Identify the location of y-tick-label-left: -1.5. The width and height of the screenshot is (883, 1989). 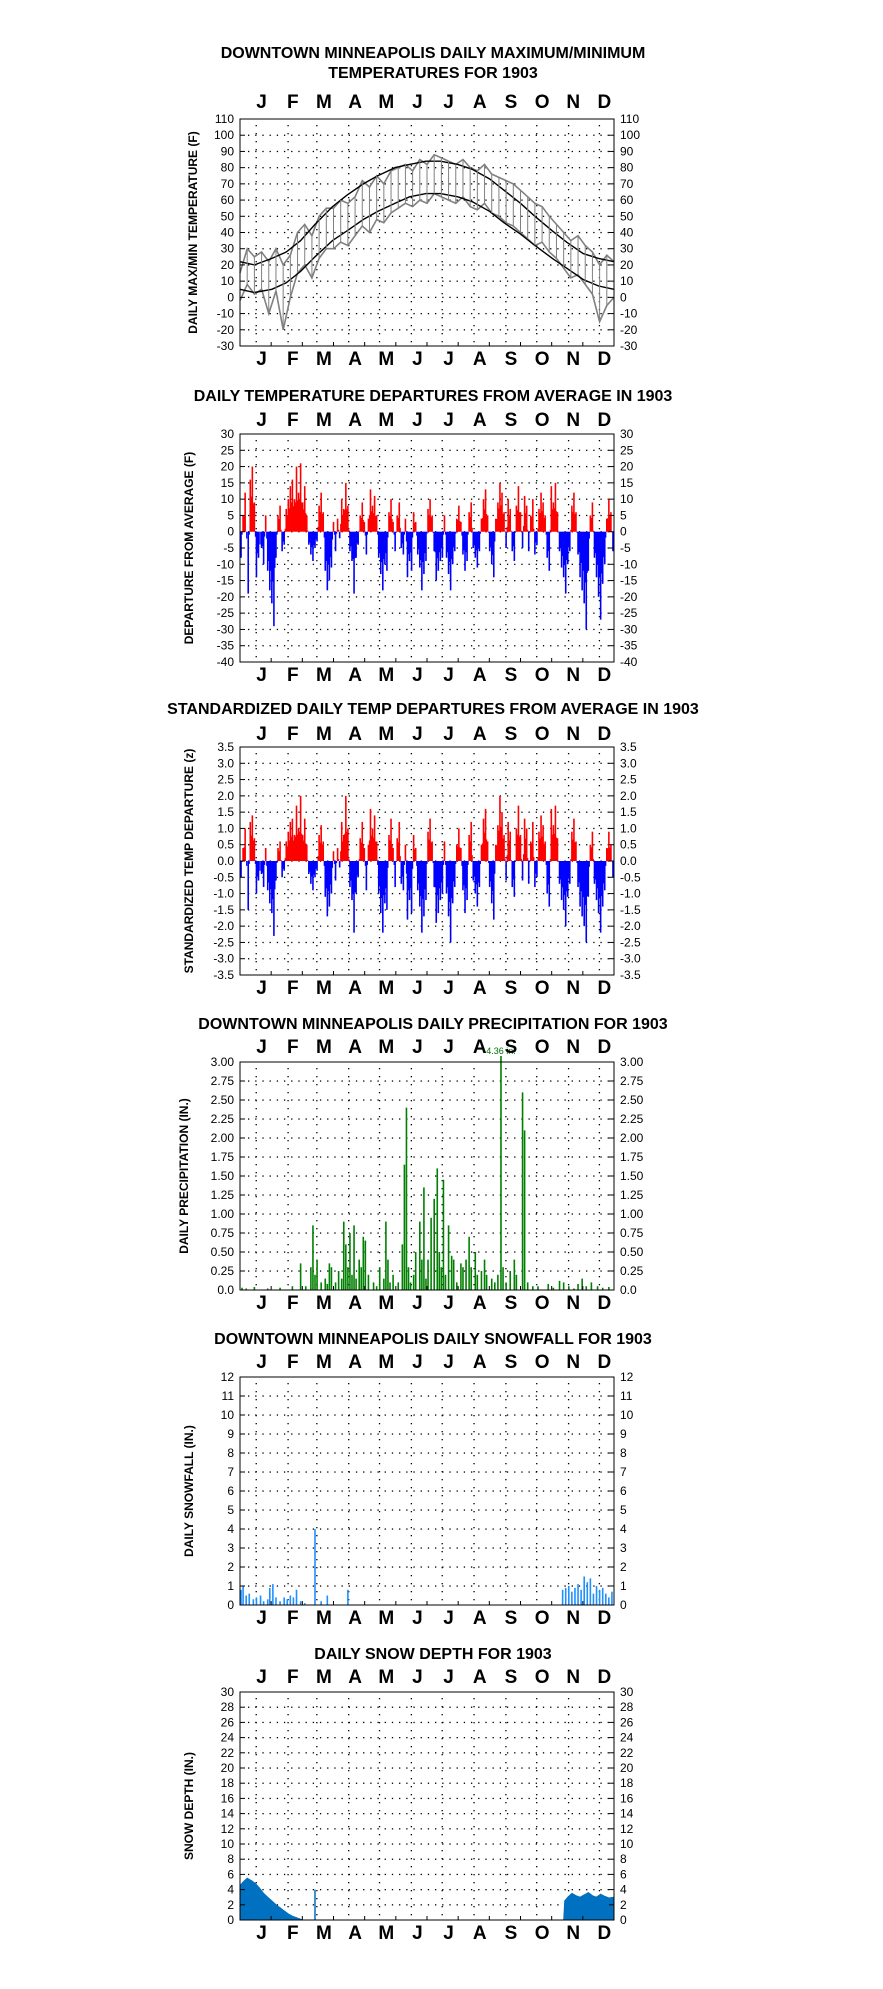
(223, 910).